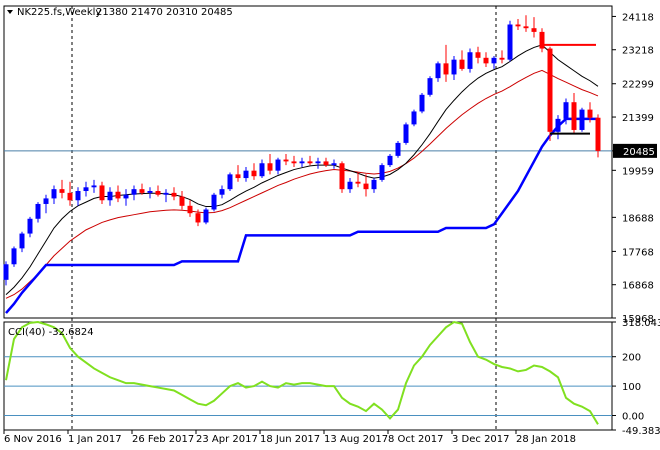 The height and width of the screenshot is (450, 660). What do you see at coordinates (415, 439) in the screenshot?
I see `time-tick-label: 8 Oct 2017` at bounding box center [415, 439].